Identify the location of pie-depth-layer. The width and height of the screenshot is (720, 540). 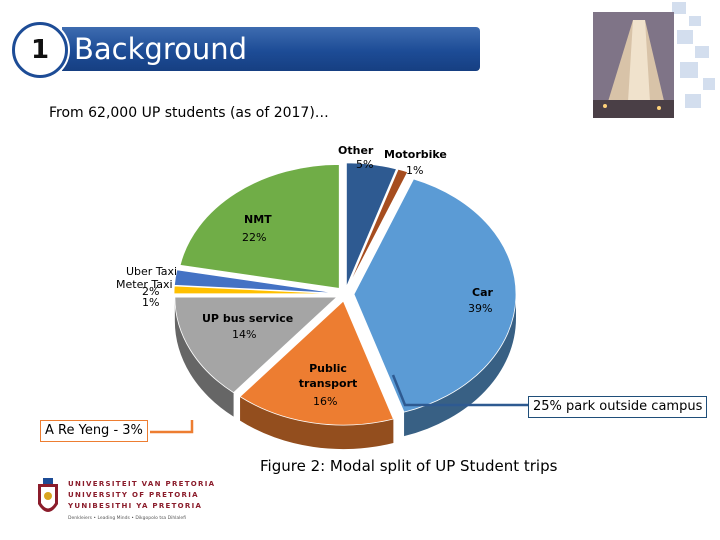
(345, 372).